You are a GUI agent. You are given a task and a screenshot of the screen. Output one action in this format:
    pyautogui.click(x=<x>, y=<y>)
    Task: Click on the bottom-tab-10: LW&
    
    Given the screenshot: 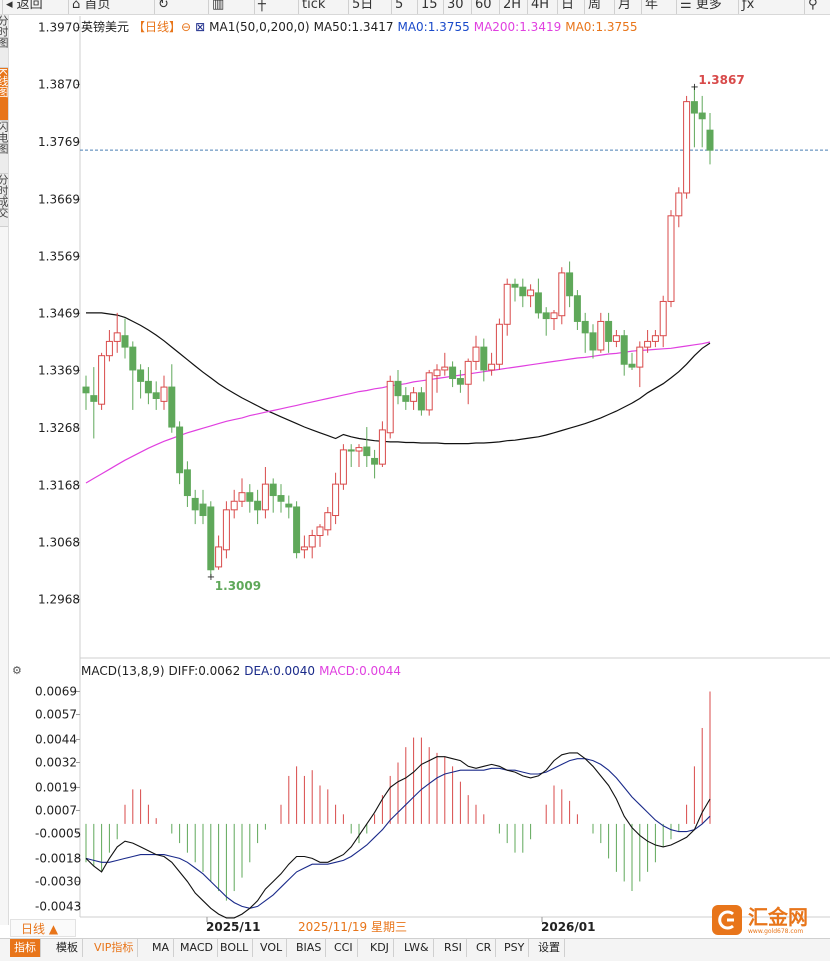 What is the action you would take?
    pyautogui.click(x=417, y=948)
    